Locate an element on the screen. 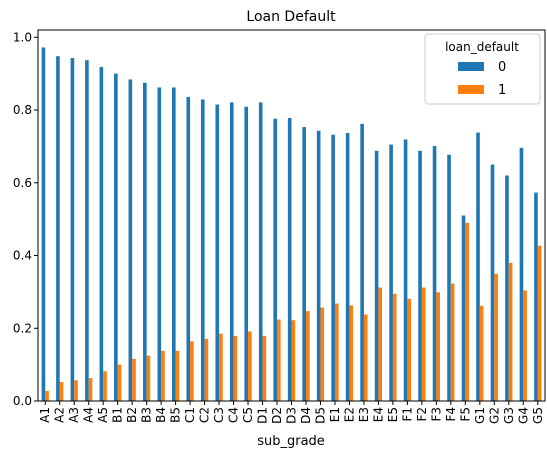 The width and height of the screenshot is (547, 458). bar-0-G1 is located at coordinates (478, 266).